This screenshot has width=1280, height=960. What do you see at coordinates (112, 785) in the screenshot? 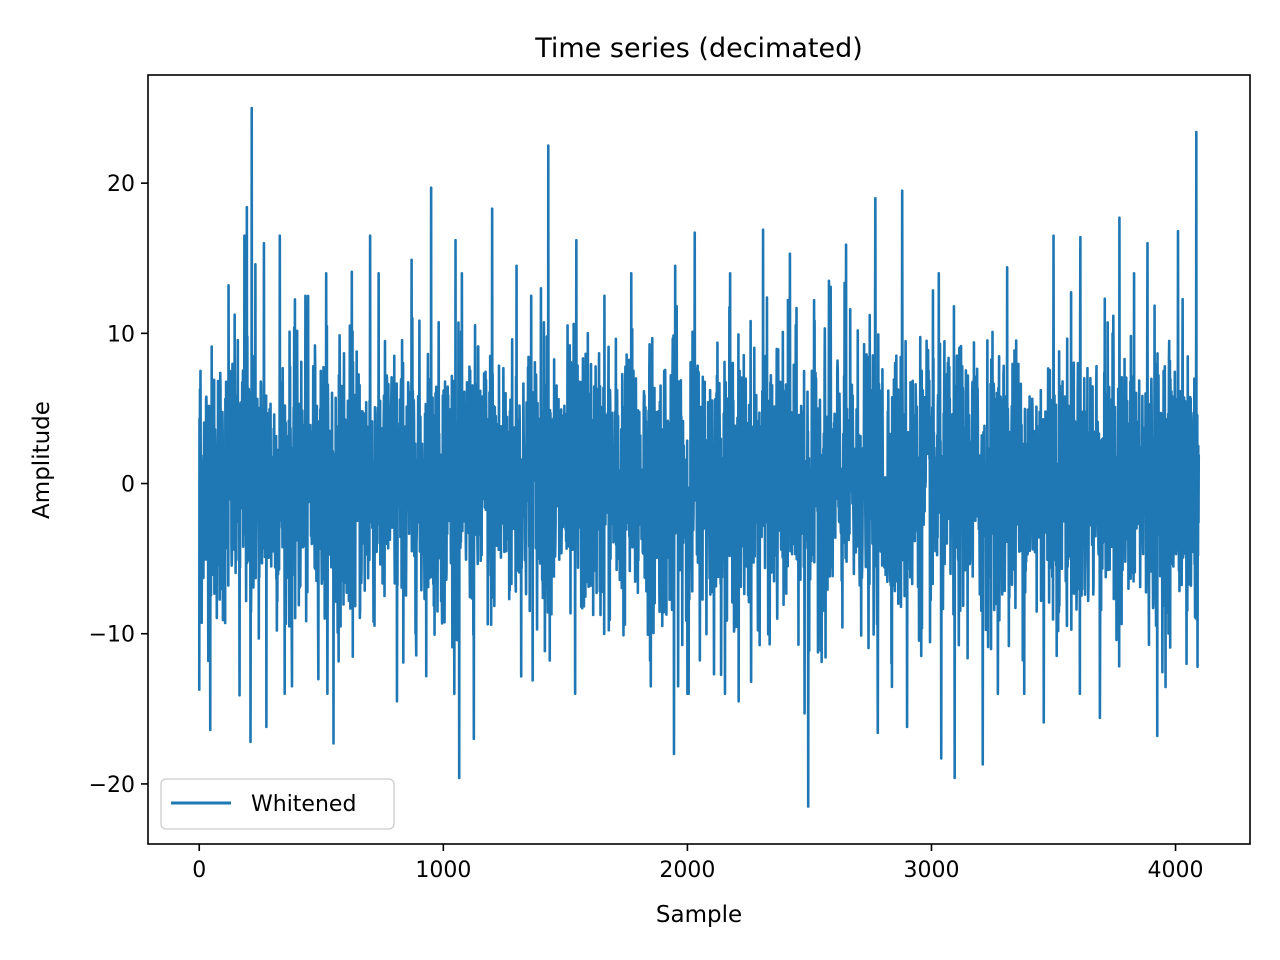
I see `y-tick-label: −20` at bounding box center [112, 785].